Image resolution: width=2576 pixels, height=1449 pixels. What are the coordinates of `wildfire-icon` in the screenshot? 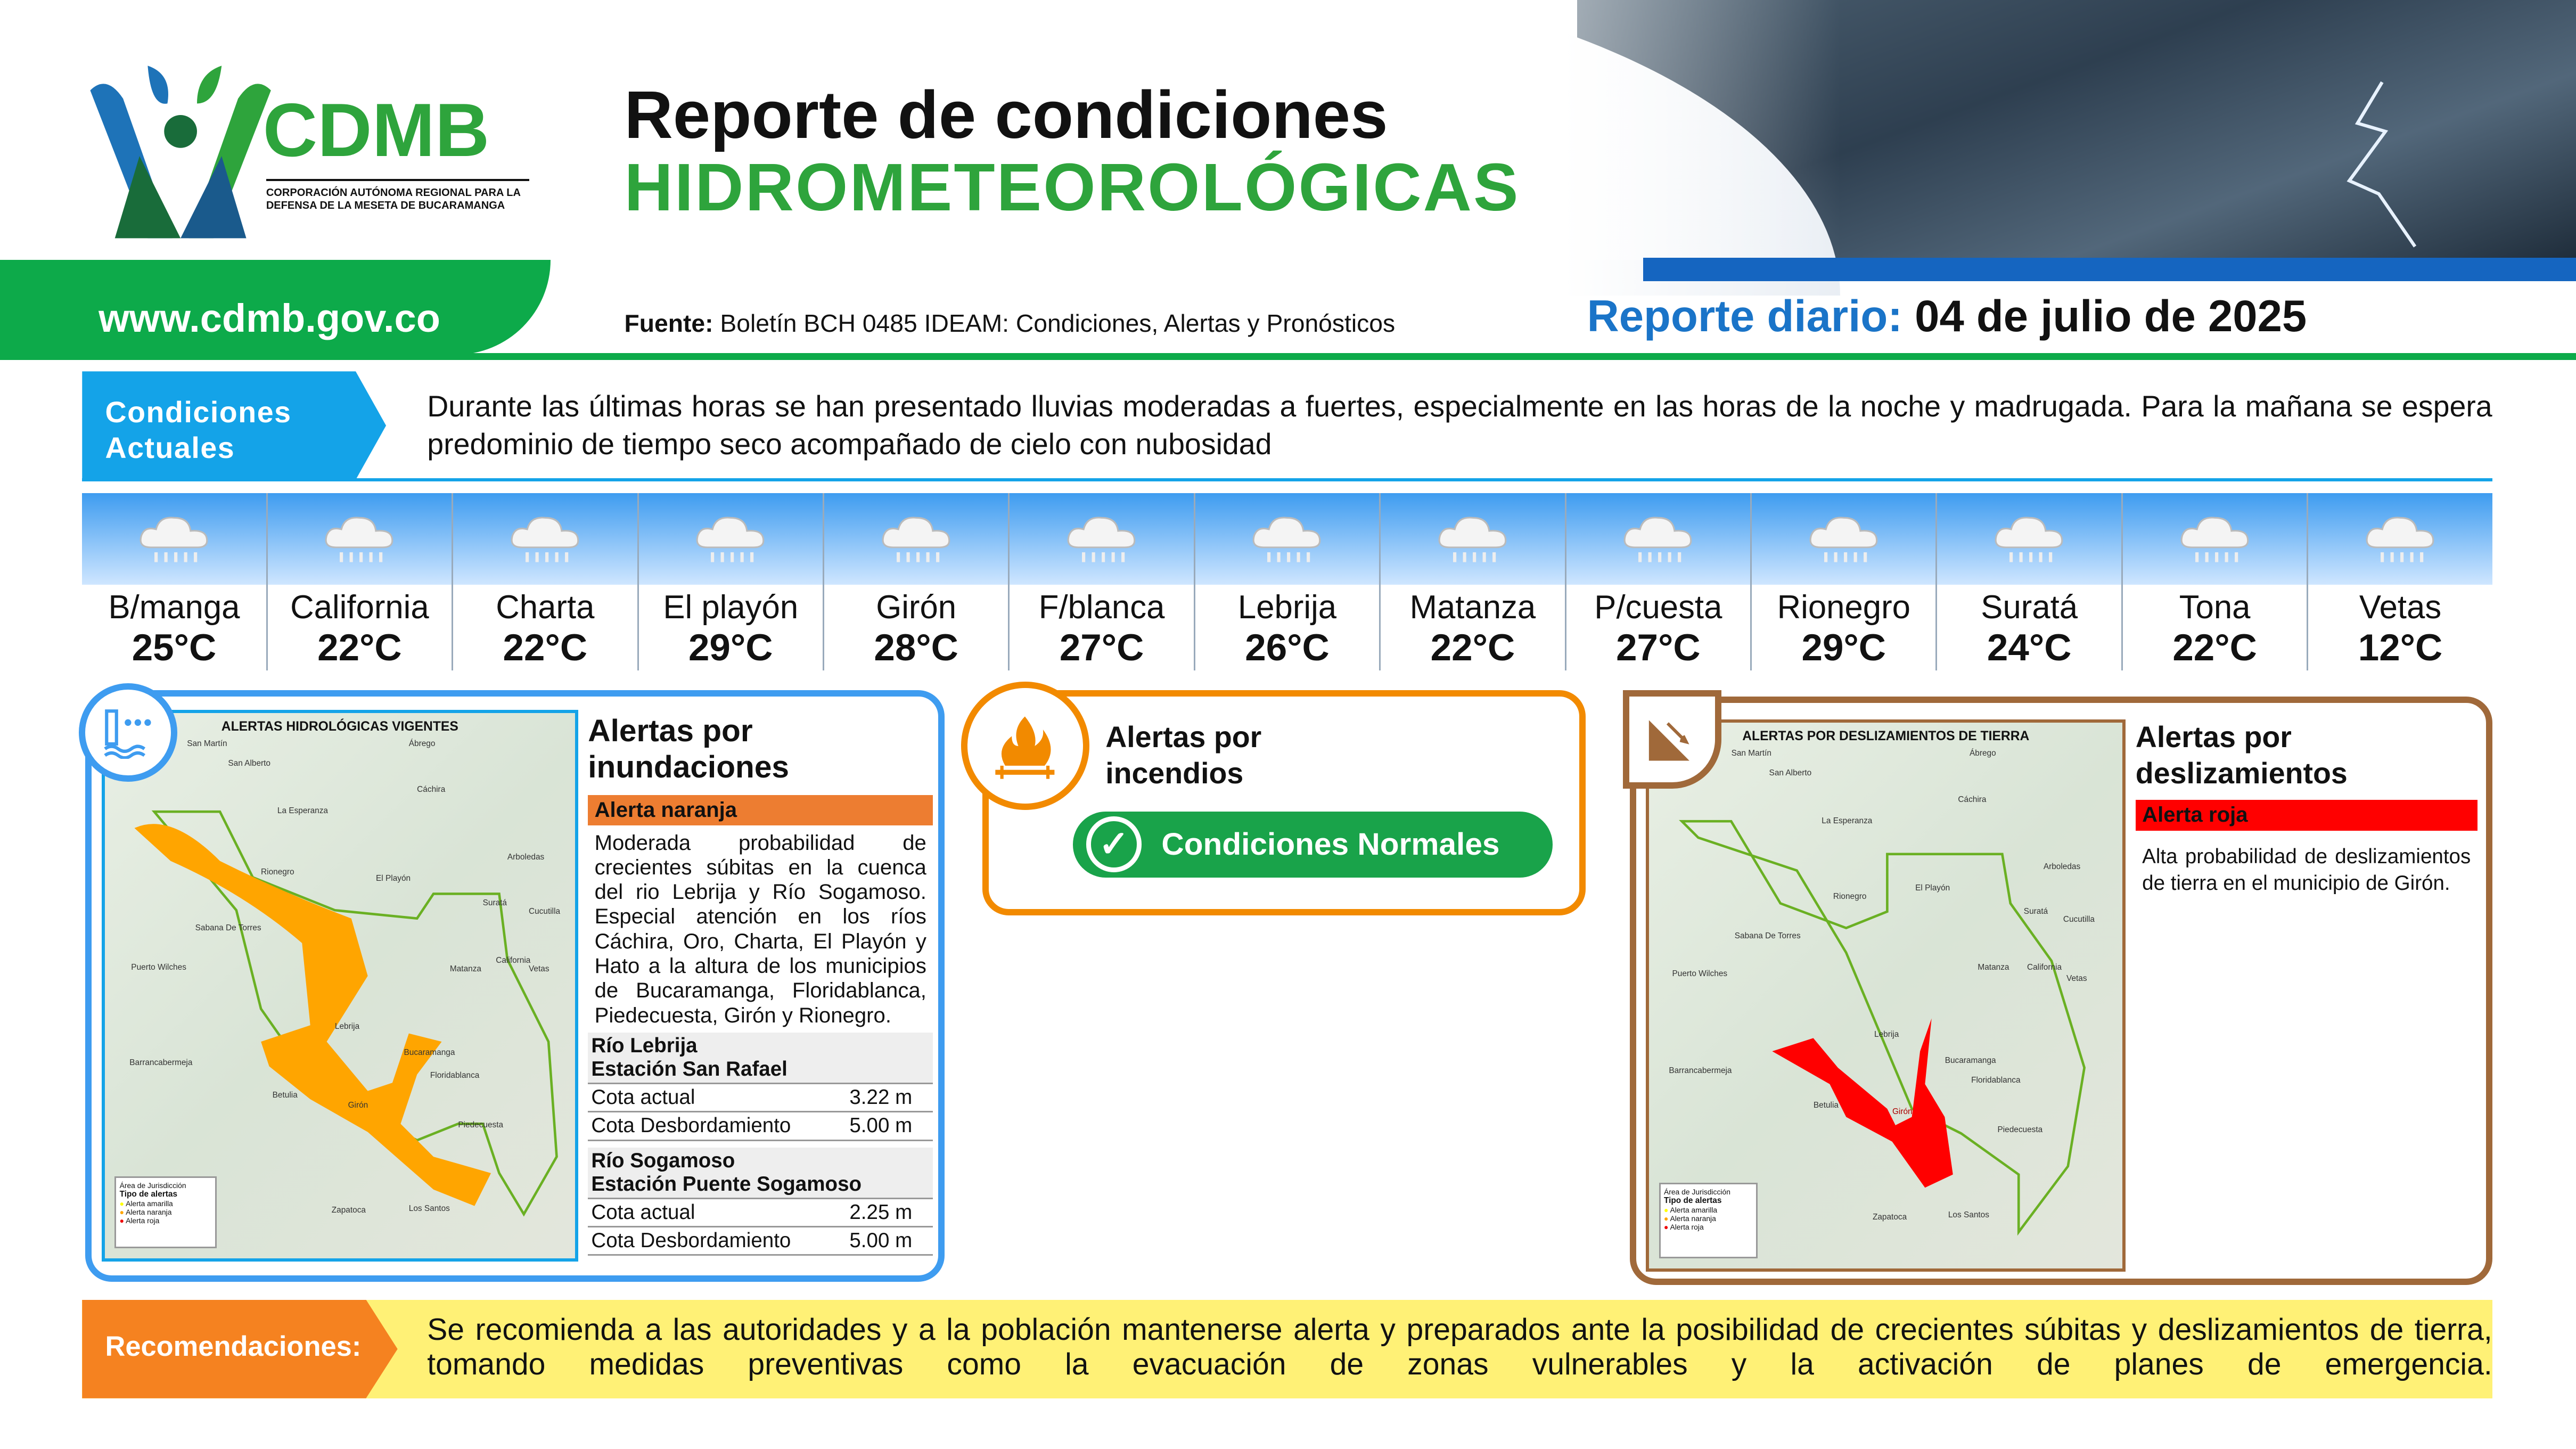 It's located at (1025, 746).